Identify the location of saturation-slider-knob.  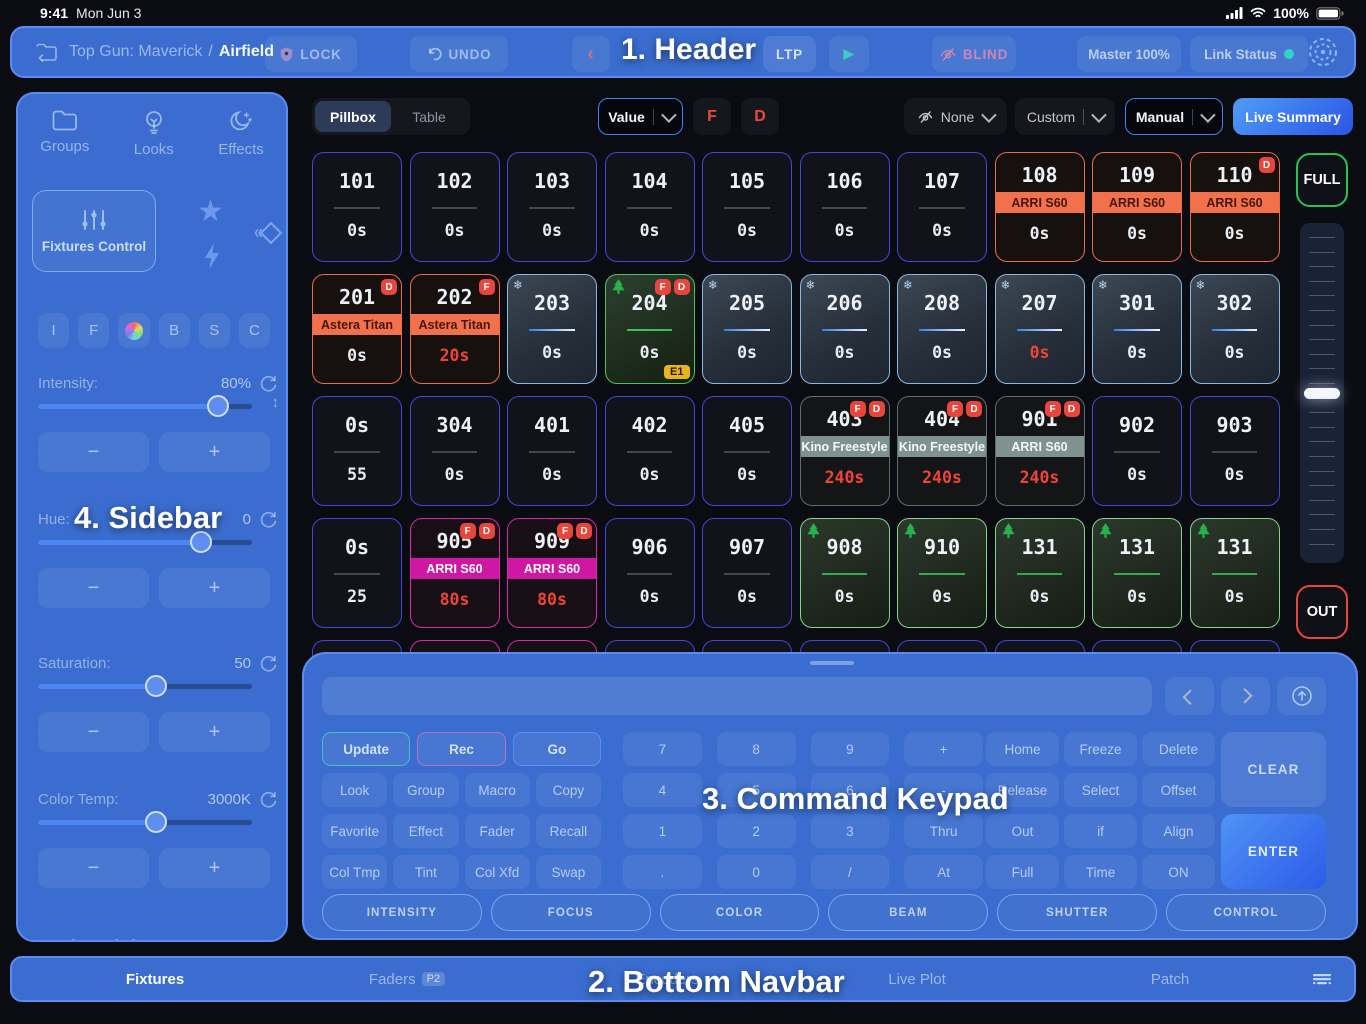
(155, 686).